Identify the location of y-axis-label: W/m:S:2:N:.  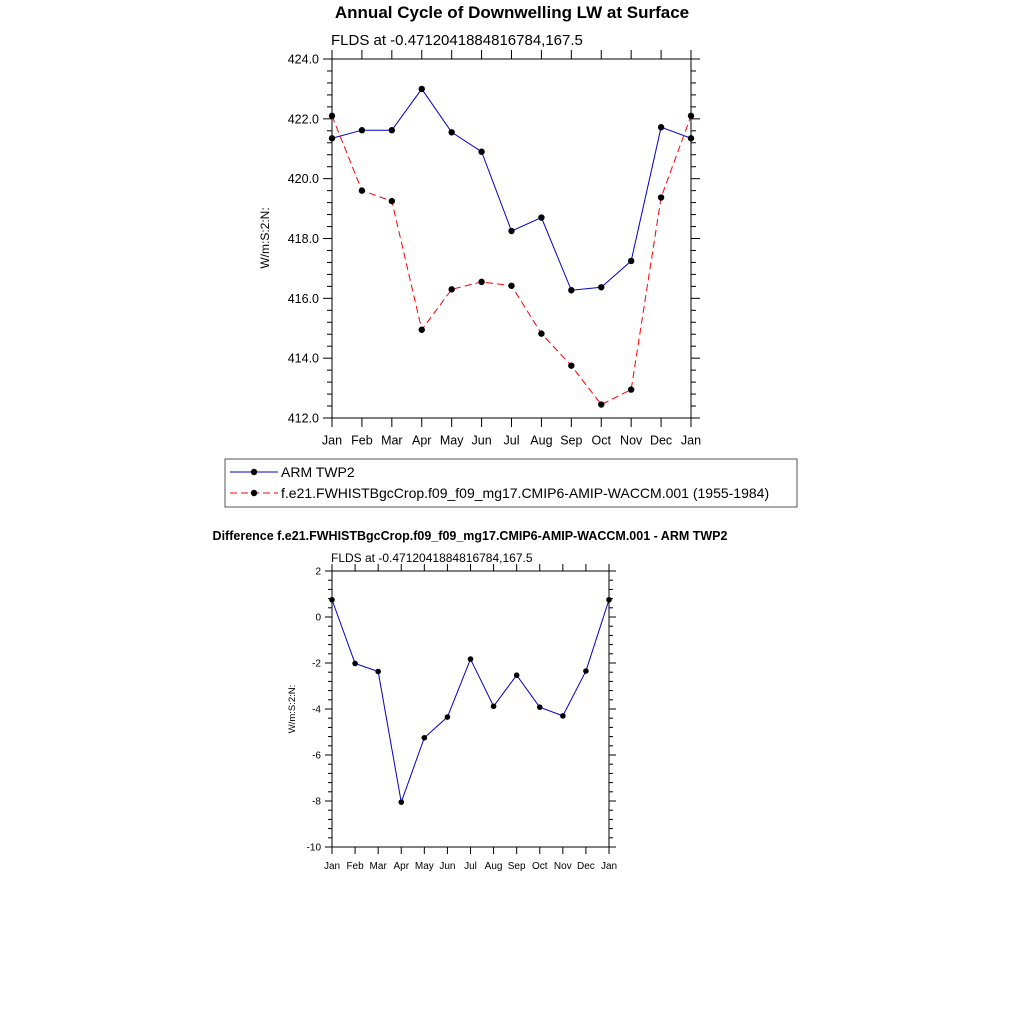
(265, 237).